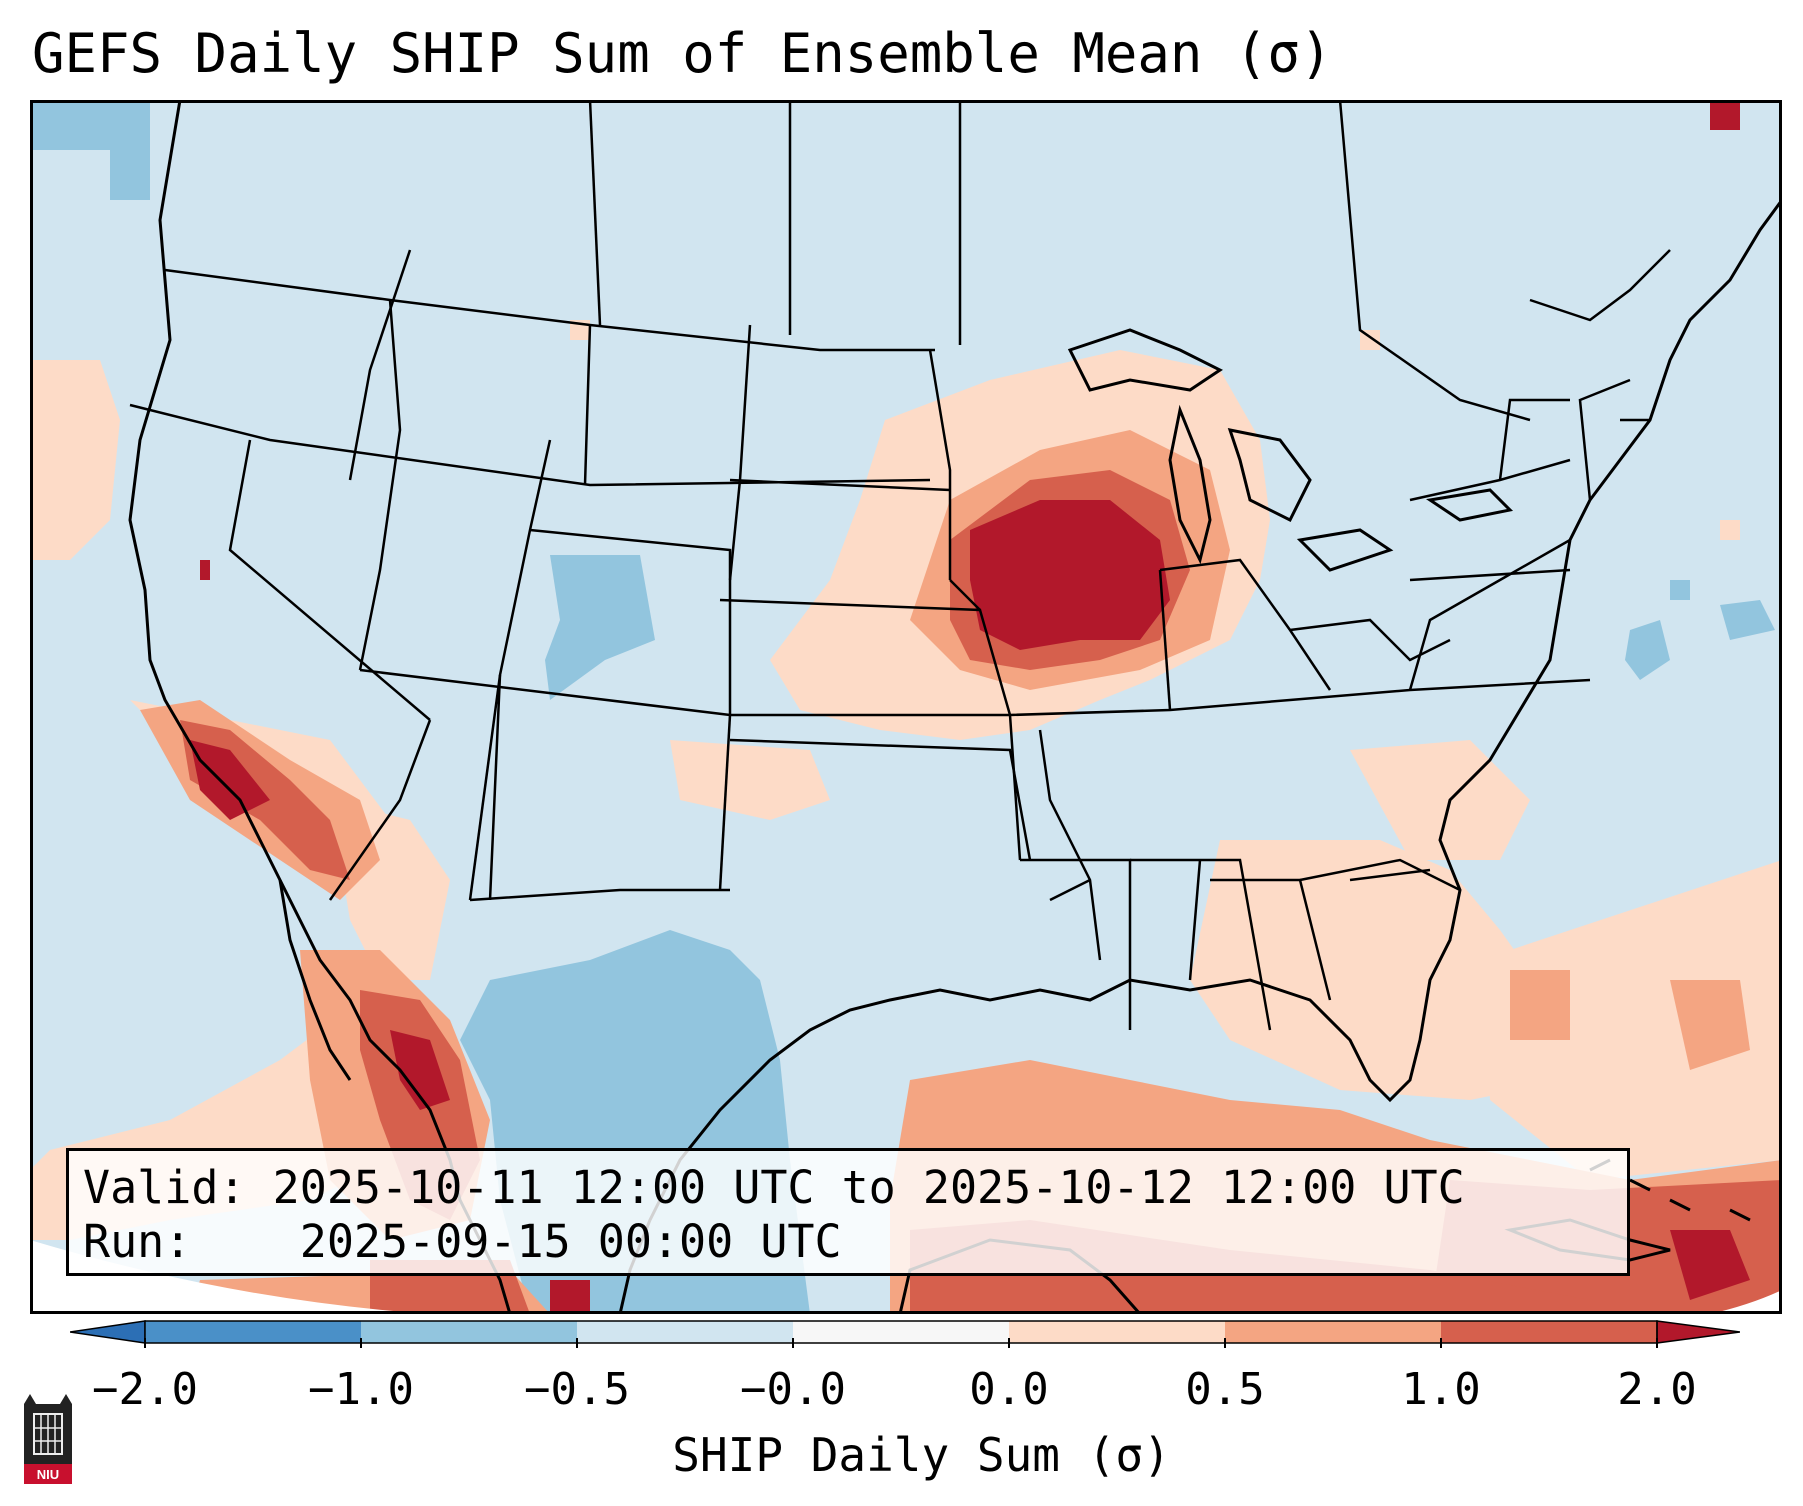 This screenshot has height=1506, width=1803. Describe the element at coordinates (1009, 1389) in the screenshot. I see `tick-label: 0.0` at that location.